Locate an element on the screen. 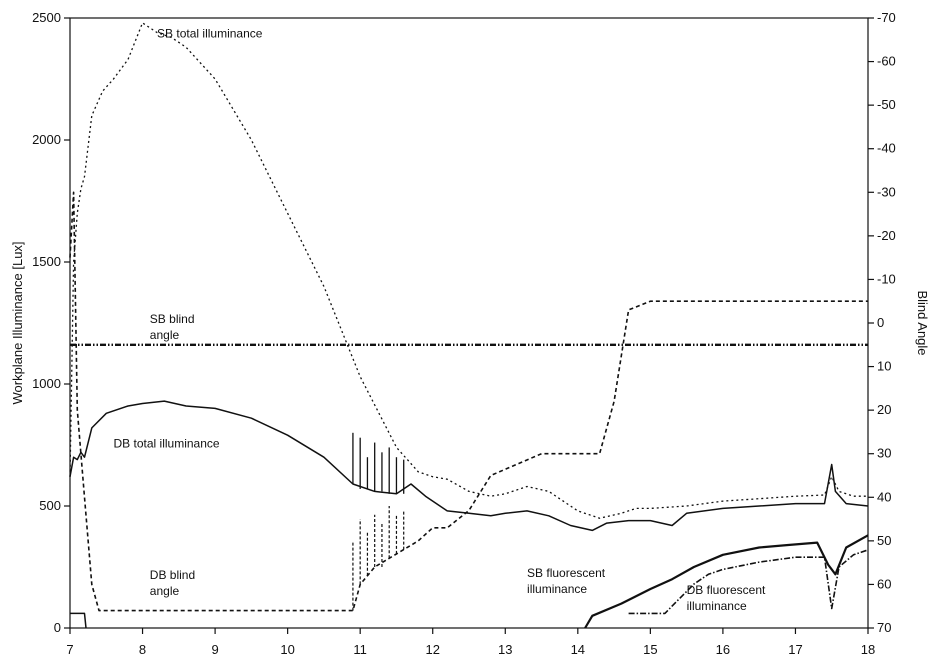  x-tick-label: 13 is located at coordinates (505, 649).